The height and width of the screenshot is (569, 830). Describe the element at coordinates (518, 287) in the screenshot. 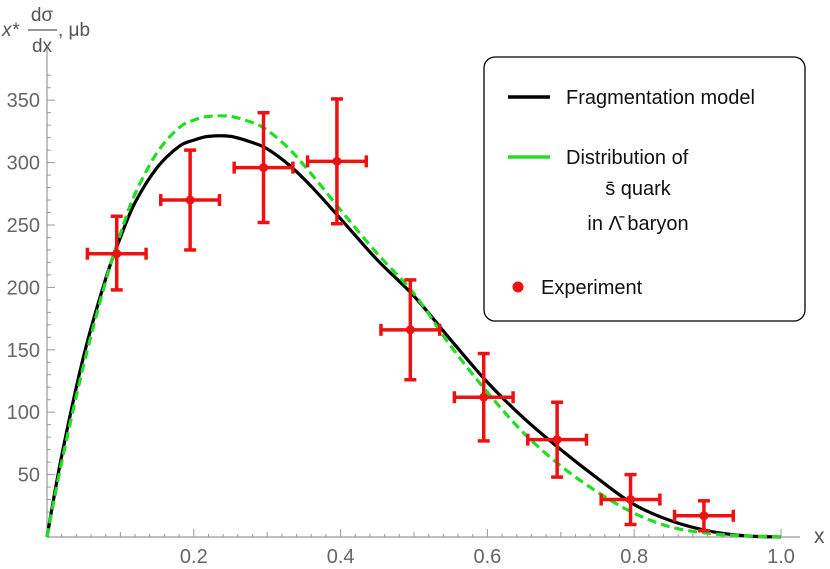

I see `legend-swatch-experiment` at that location.